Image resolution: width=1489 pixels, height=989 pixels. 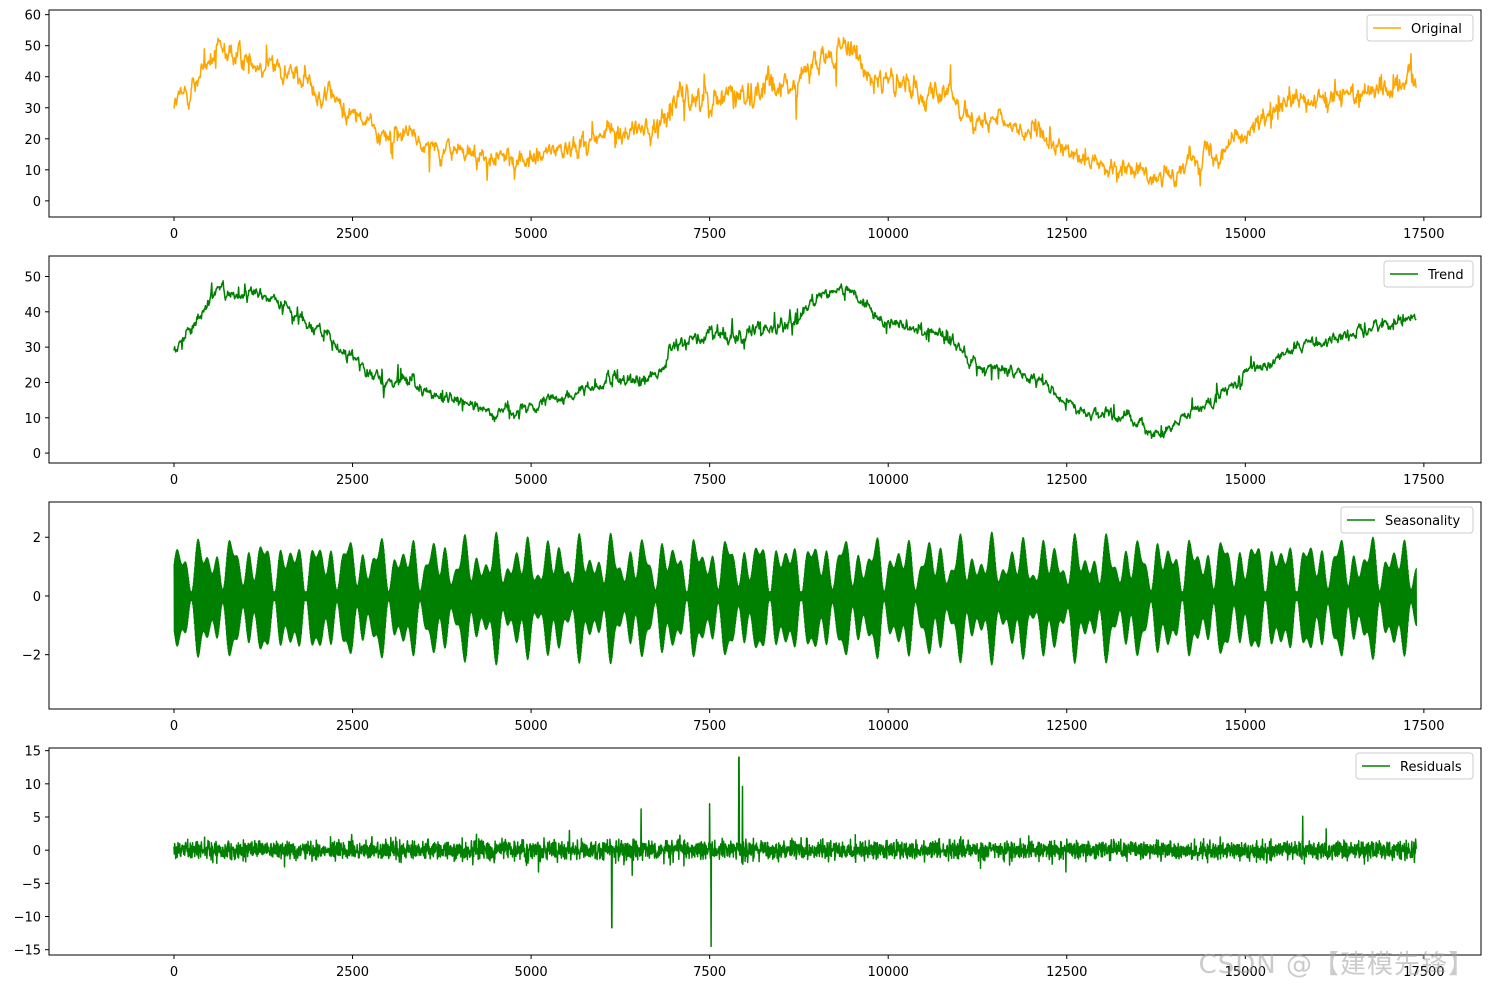 I want to click on legend: Seasonality, so click(x=1407, y=520).